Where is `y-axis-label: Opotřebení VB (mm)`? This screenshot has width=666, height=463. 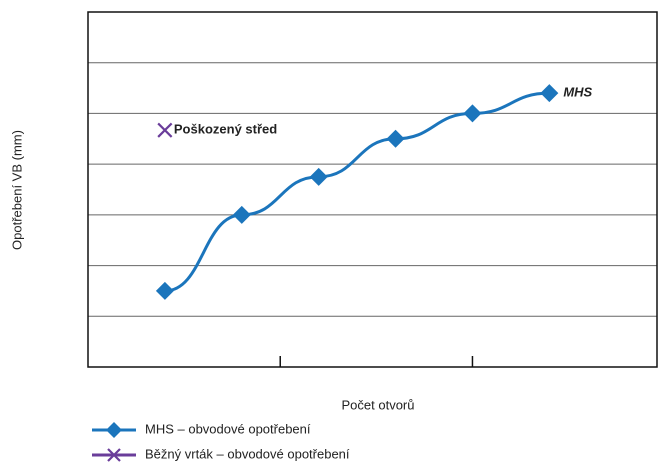
y-axis-label: Opotřebení VB (mm) is located at coordinates (16, 190).